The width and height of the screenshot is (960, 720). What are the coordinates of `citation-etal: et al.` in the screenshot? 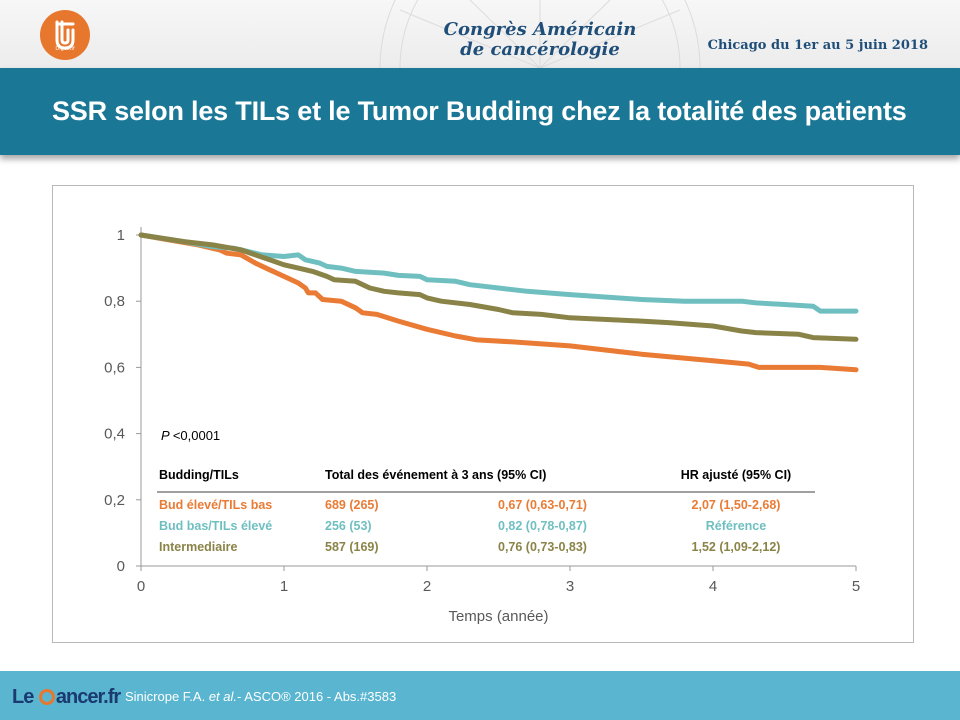 It's located at (223, 696).